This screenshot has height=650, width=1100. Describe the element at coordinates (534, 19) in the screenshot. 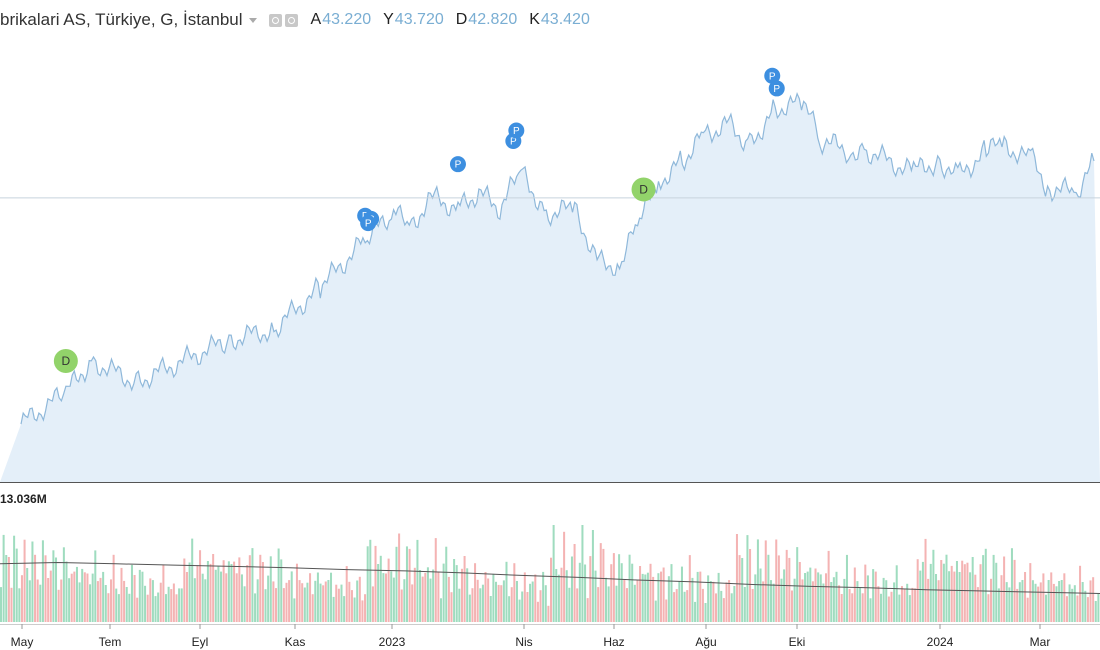

I see `close-key: K` at that location.